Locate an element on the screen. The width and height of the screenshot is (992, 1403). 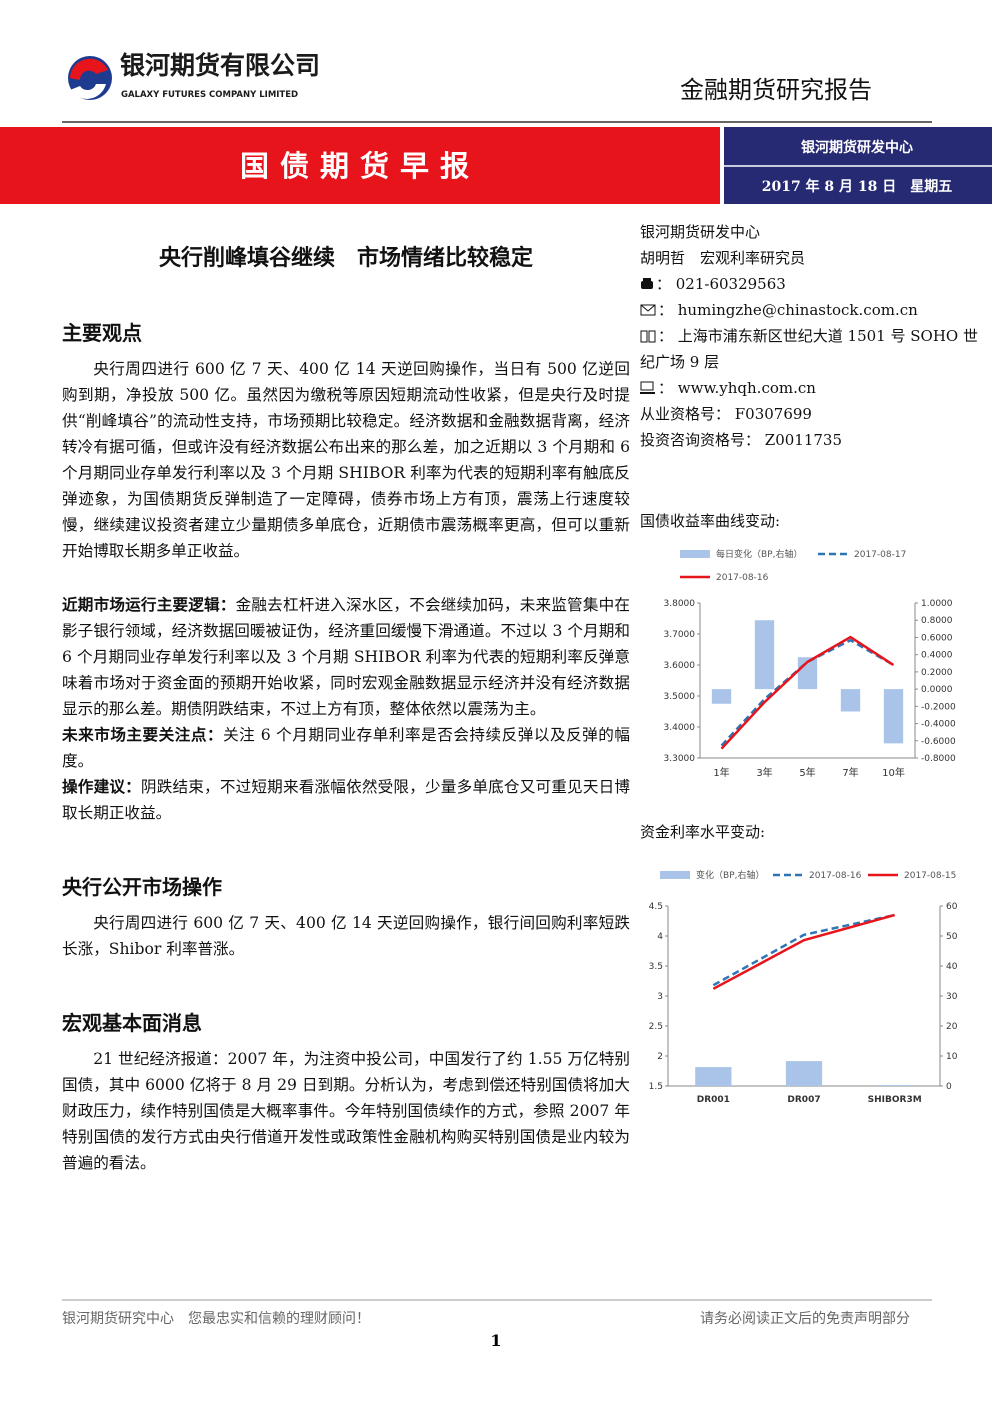
report-type: 金融期货研究报告 is located at coordinates (776, 90).